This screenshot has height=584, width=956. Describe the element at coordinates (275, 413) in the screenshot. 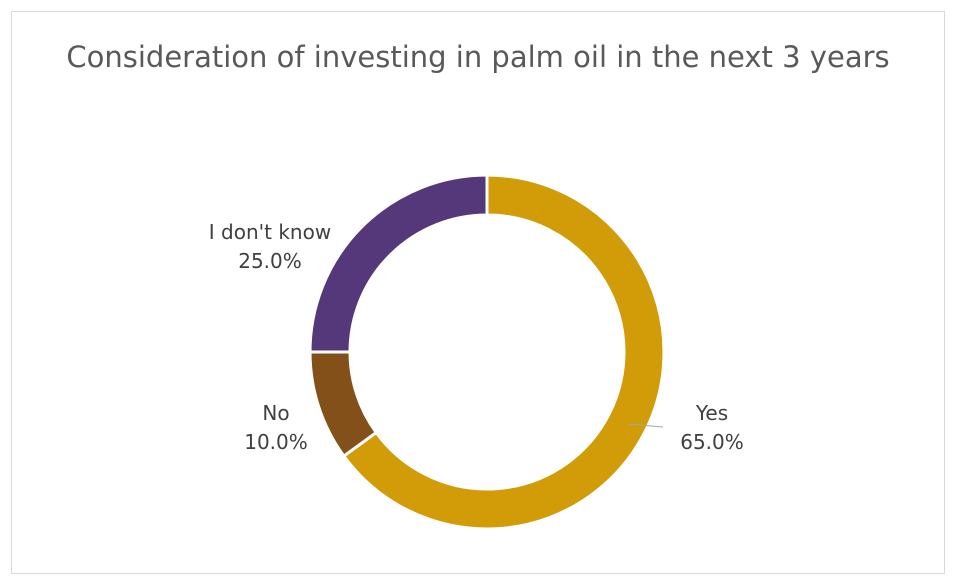

I see `slice-category-label: No` at that location.